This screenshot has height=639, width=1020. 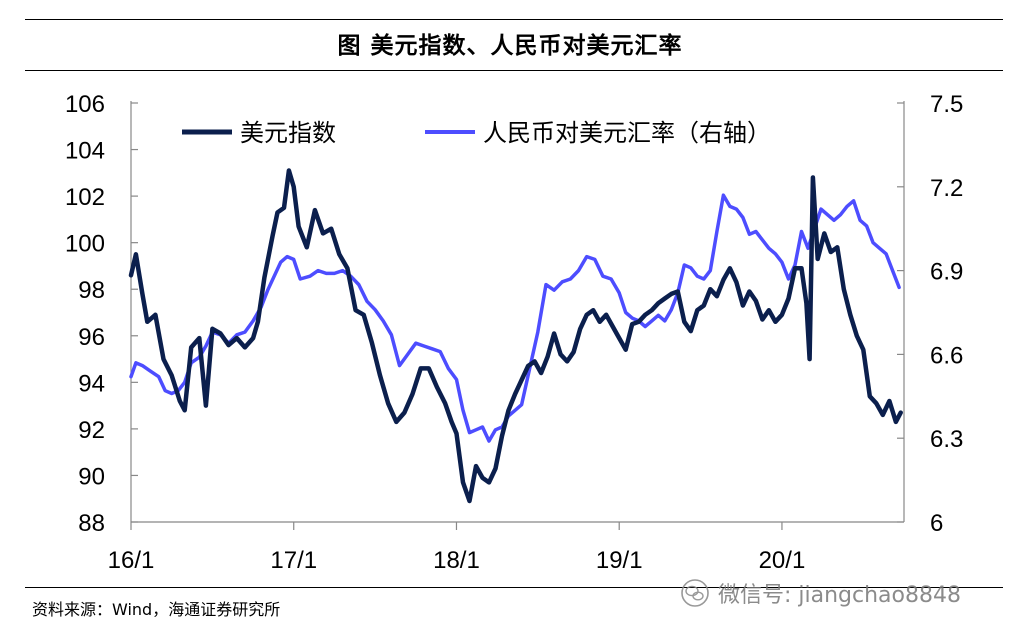 I want to click on watermark-text: 微信号: jiangchao8848, so click(x=839, y=595).